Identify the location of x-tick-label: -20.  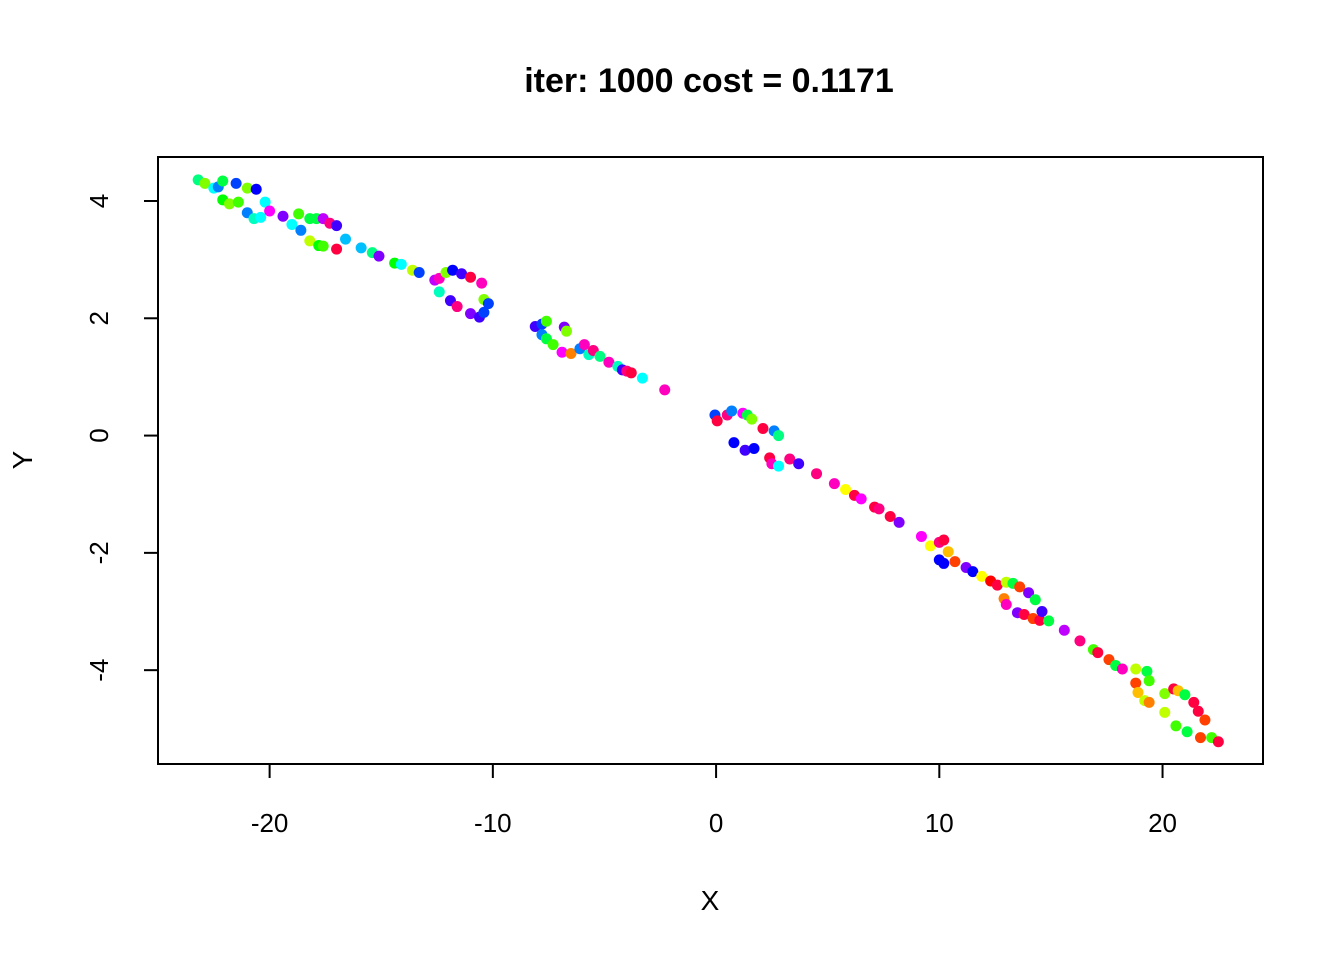
(270, 823).